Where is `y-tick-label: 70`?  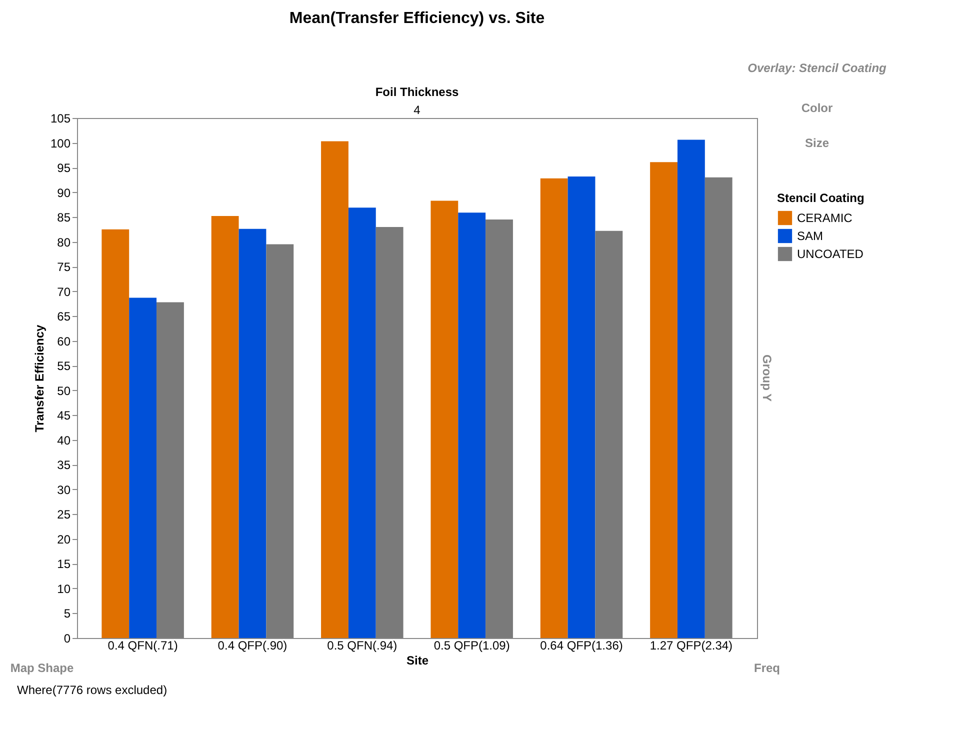
y-tick-label: 70 is located at coordinates (64, 291).